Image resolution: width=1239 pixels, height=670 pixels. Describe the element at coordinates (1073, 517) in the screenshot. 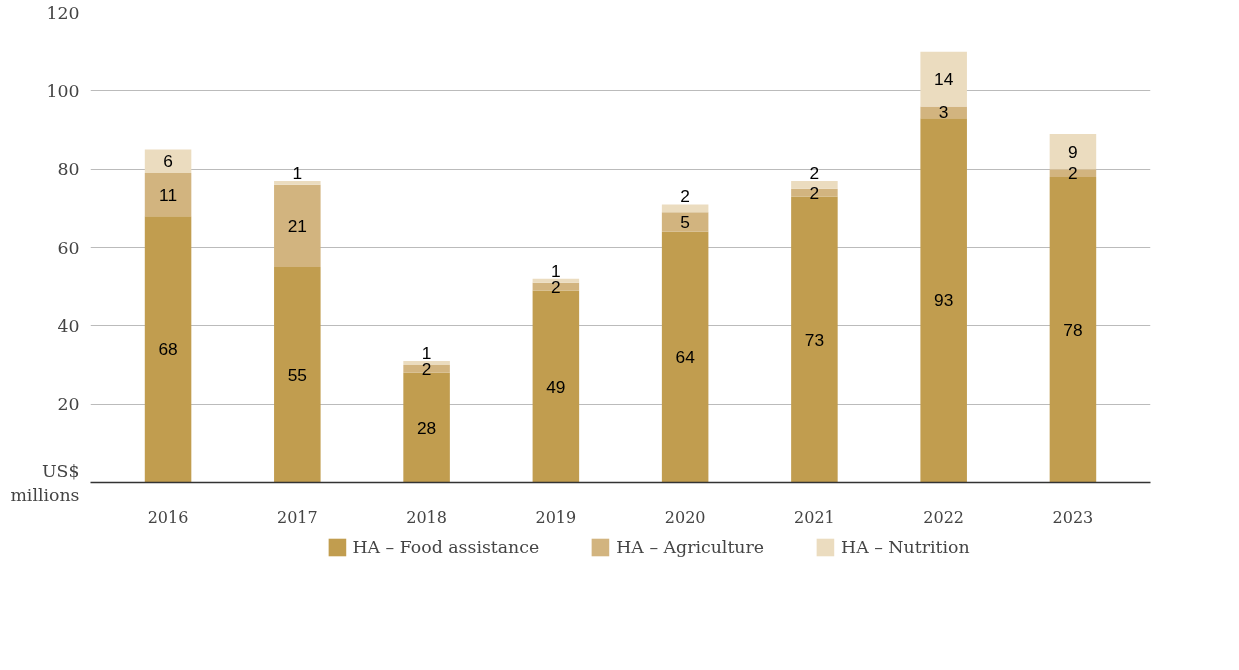

I see `x-tick-label: 2023` at that location.